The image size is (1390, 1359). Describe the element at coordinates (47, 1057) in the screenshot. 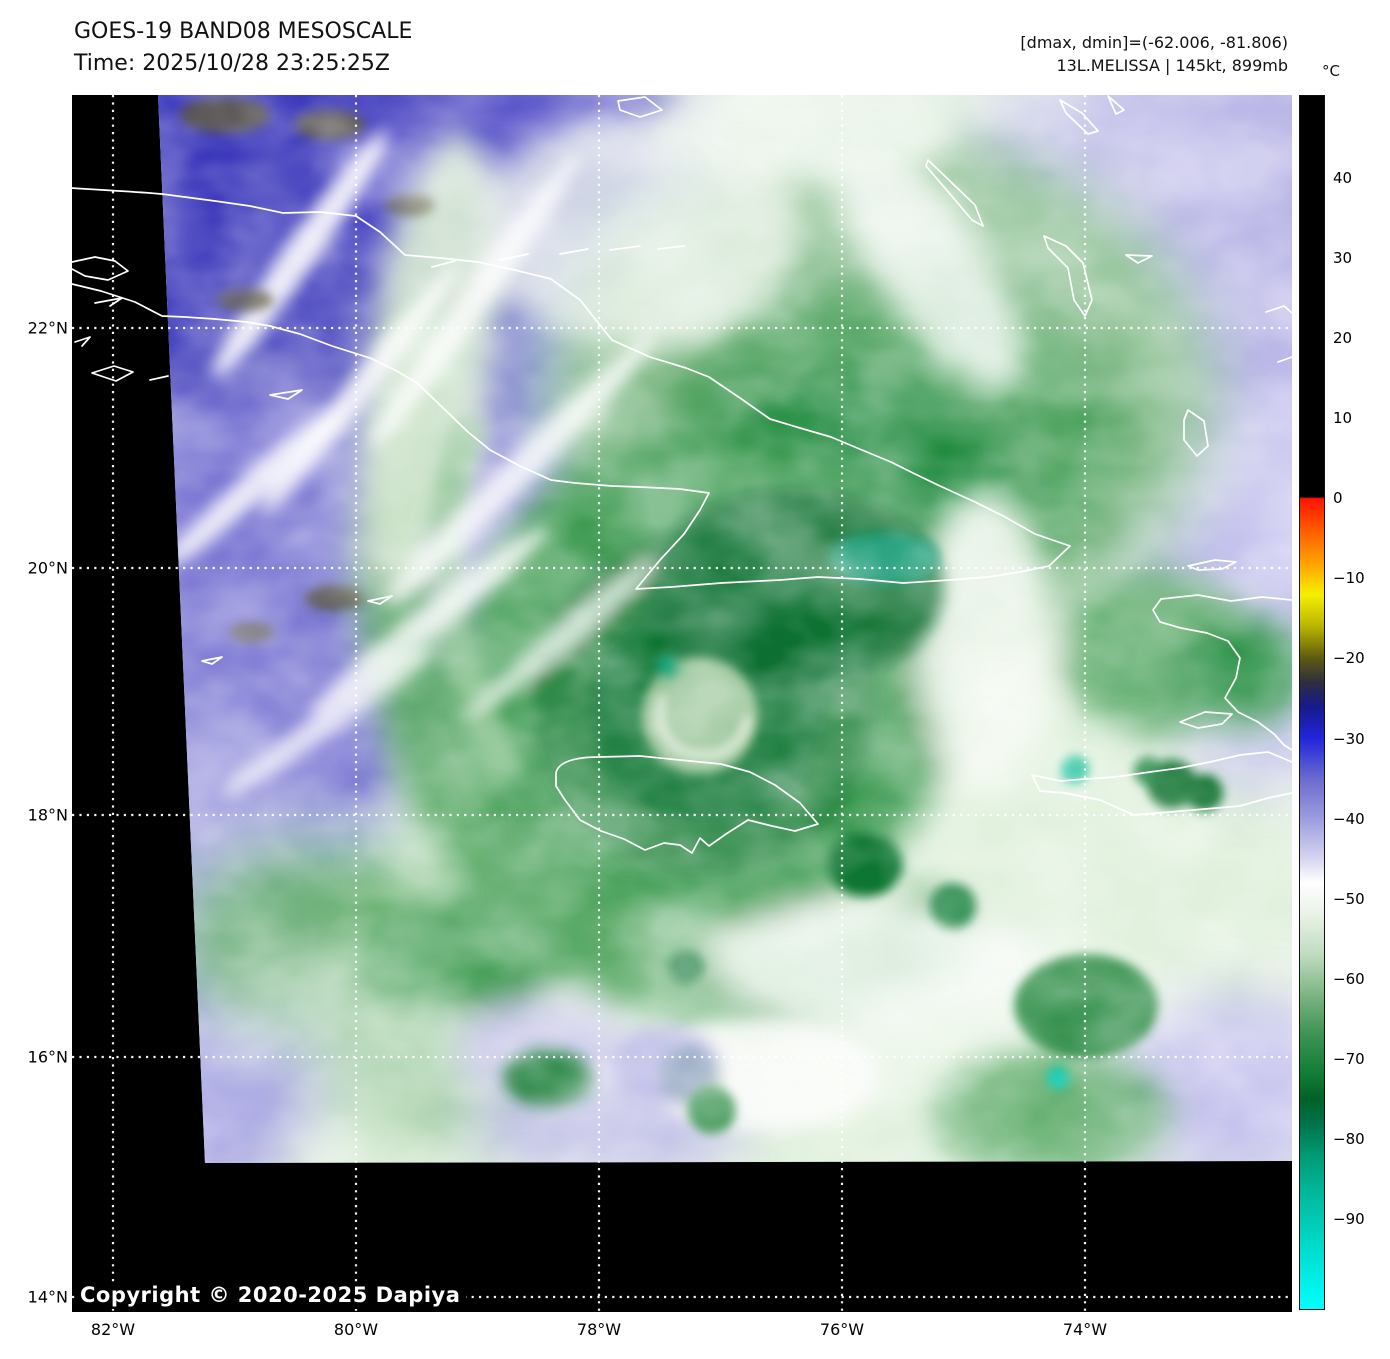

I see `lat-tick-label-16°N: 16°N` at that location.